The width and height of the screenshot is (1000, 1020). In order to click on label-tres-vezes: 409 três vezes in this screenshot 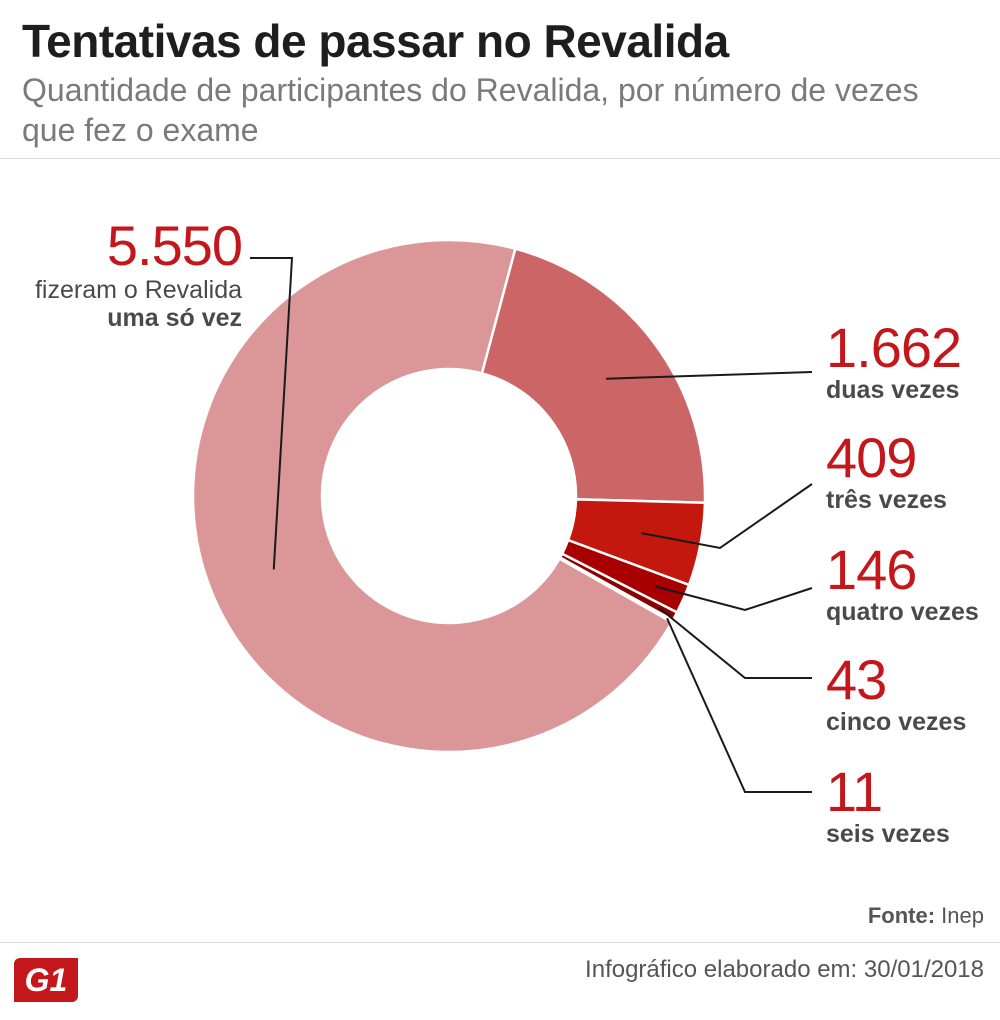, I will do `click(886, 470)`.